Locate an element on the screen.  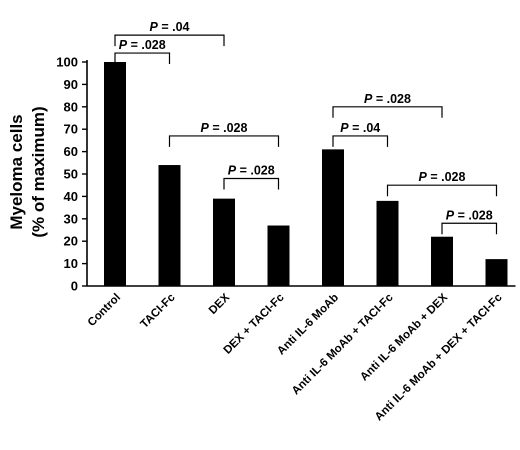
x-tick-label: TACI-Fc is located at coordinates (158, 310).